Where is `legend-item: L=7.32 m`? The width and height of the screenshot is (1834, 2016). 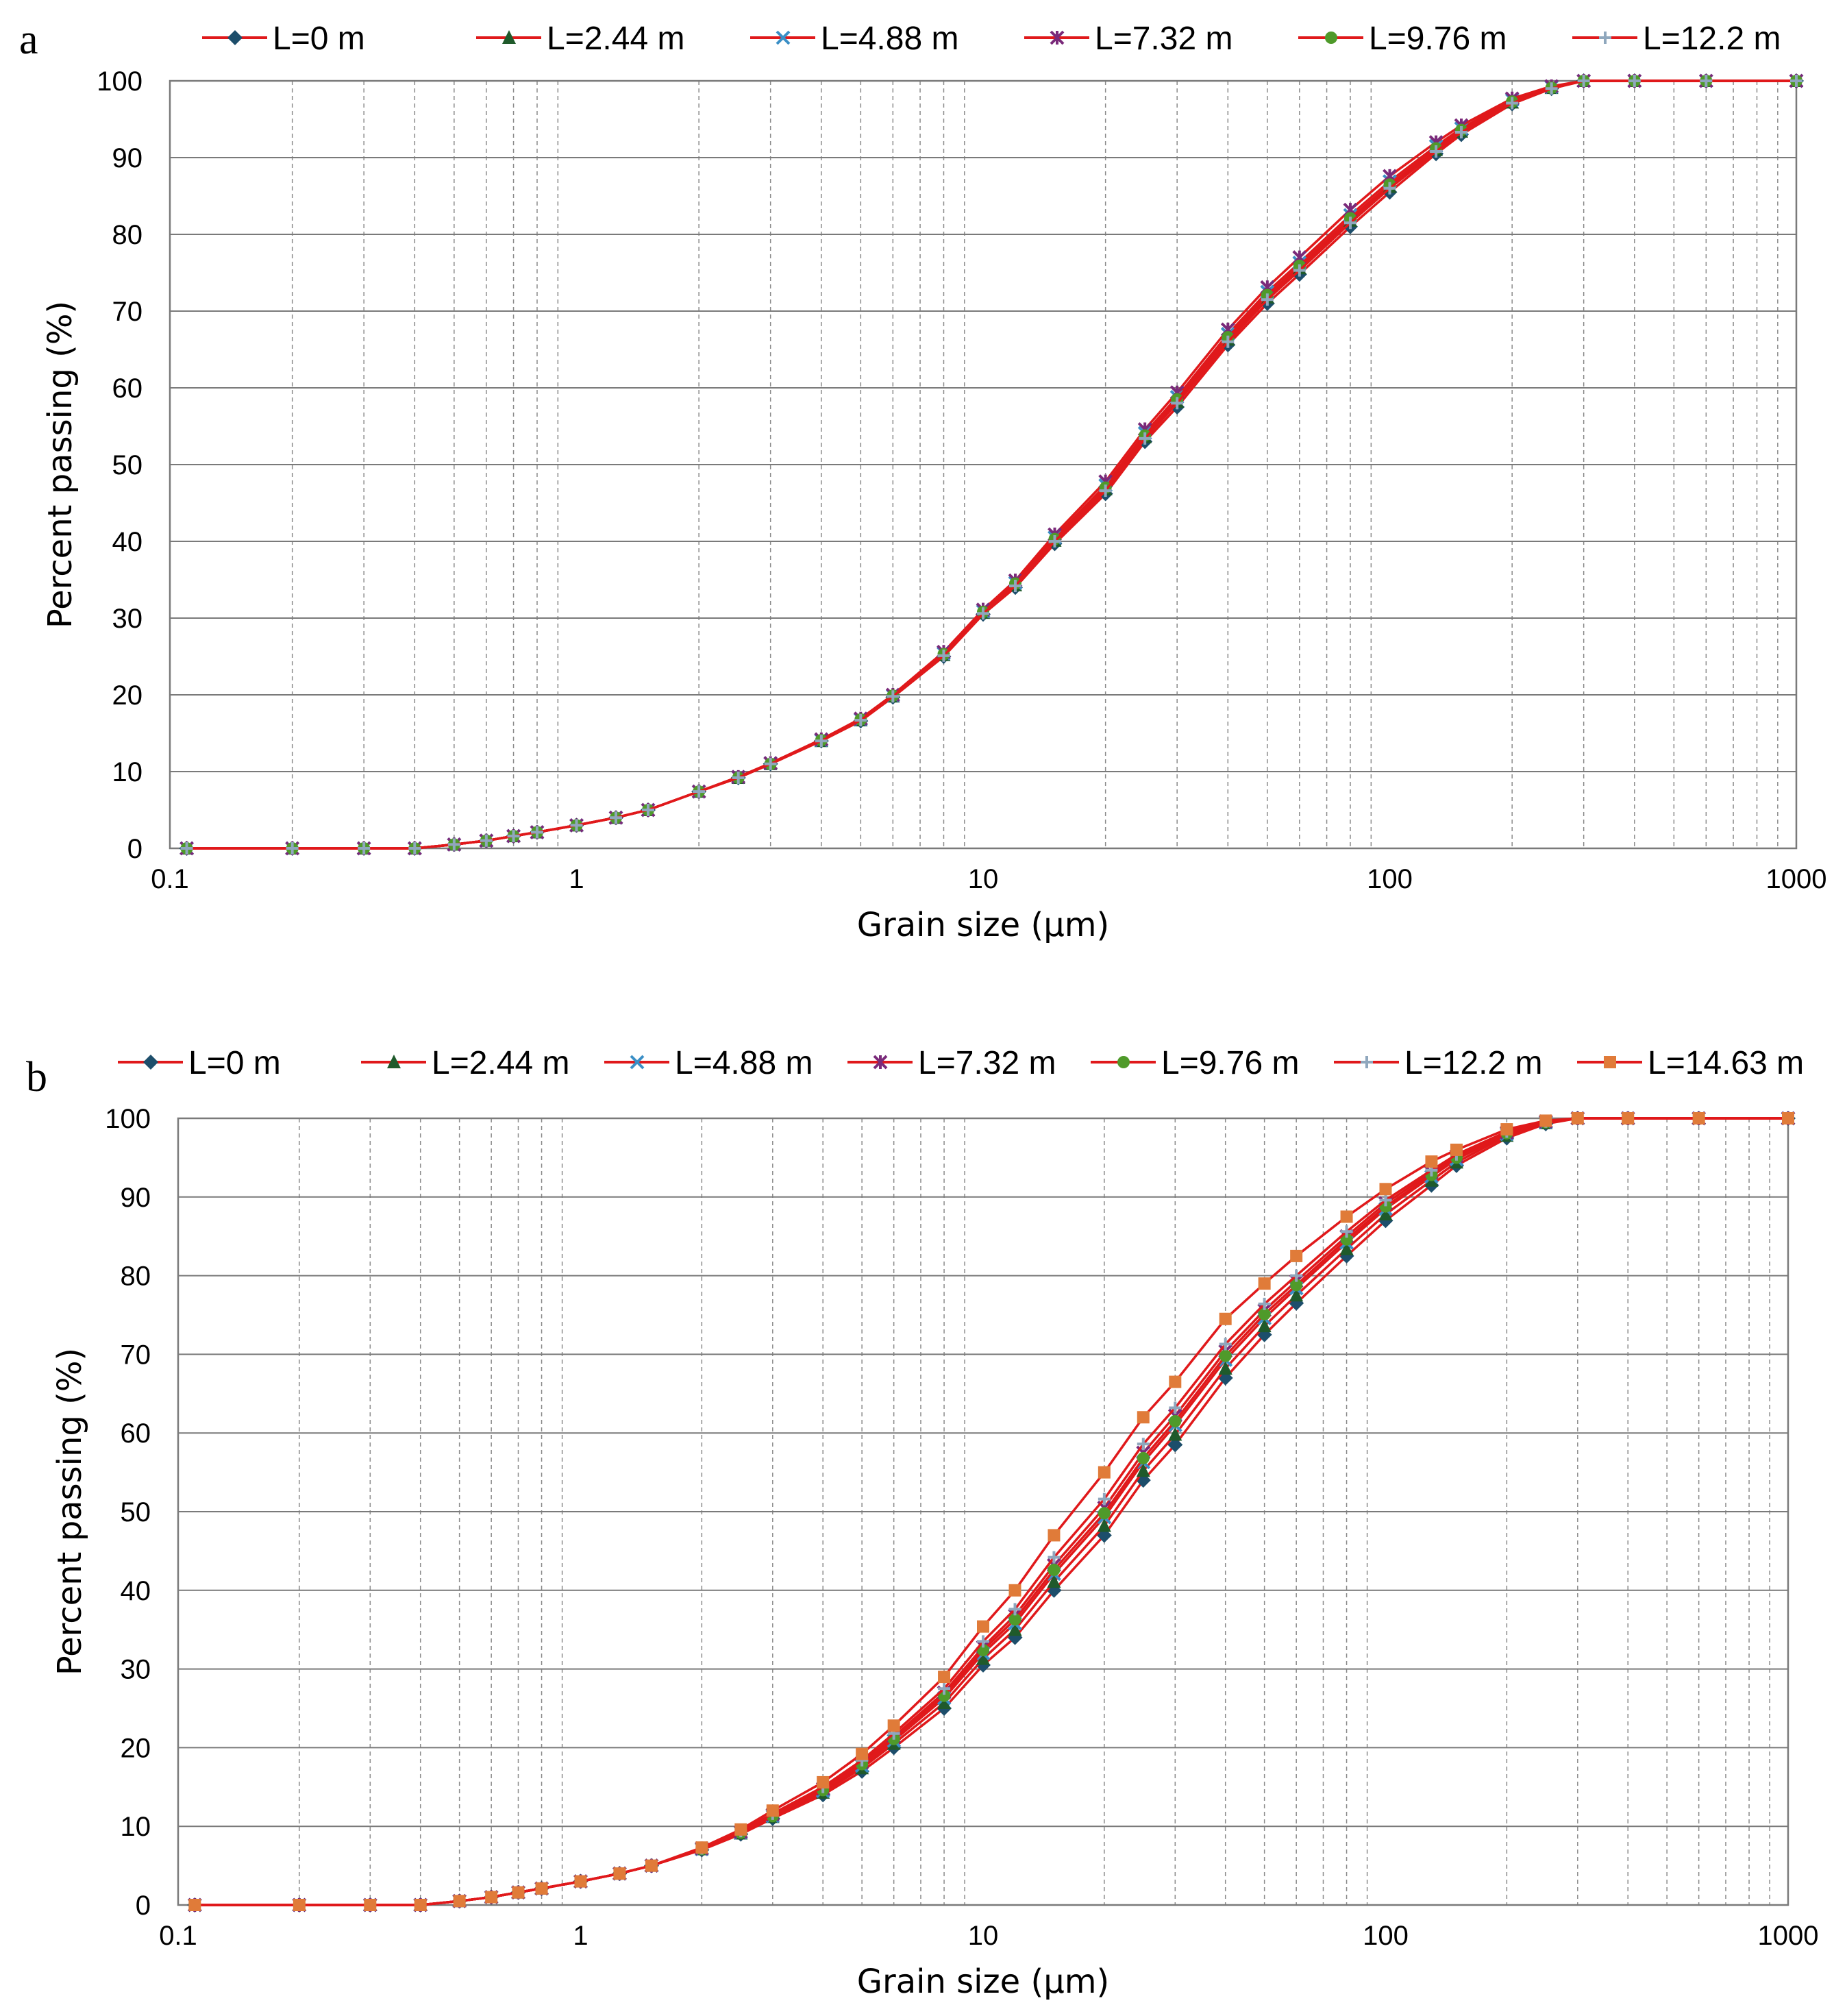 legend-item: L=7.32 m is located at coordinates (952, 1063).